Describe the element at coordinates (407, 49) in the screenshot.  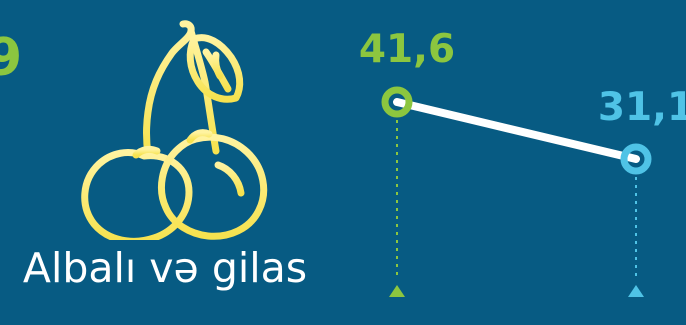
I see `data-label-1: 41,6` at that location.